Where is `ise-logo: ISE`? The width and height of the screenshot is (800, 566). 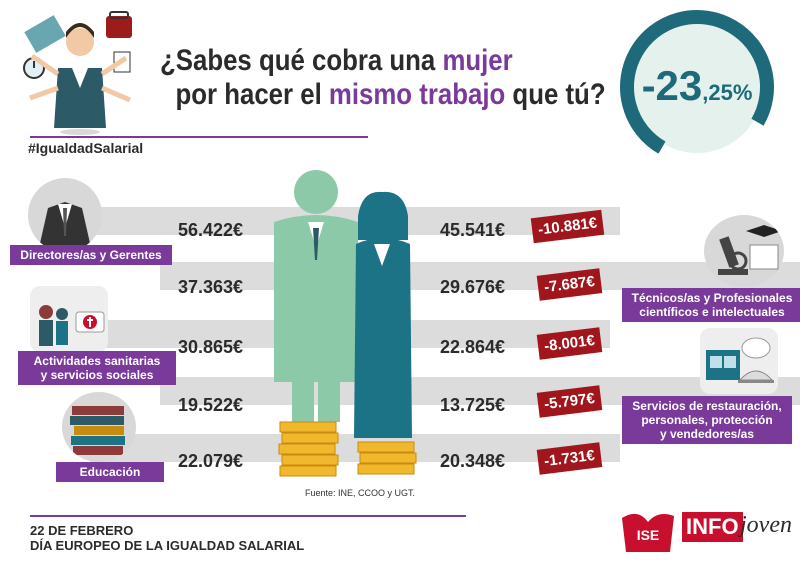
ise-logo: ISE is located at coordinates (648, 532).